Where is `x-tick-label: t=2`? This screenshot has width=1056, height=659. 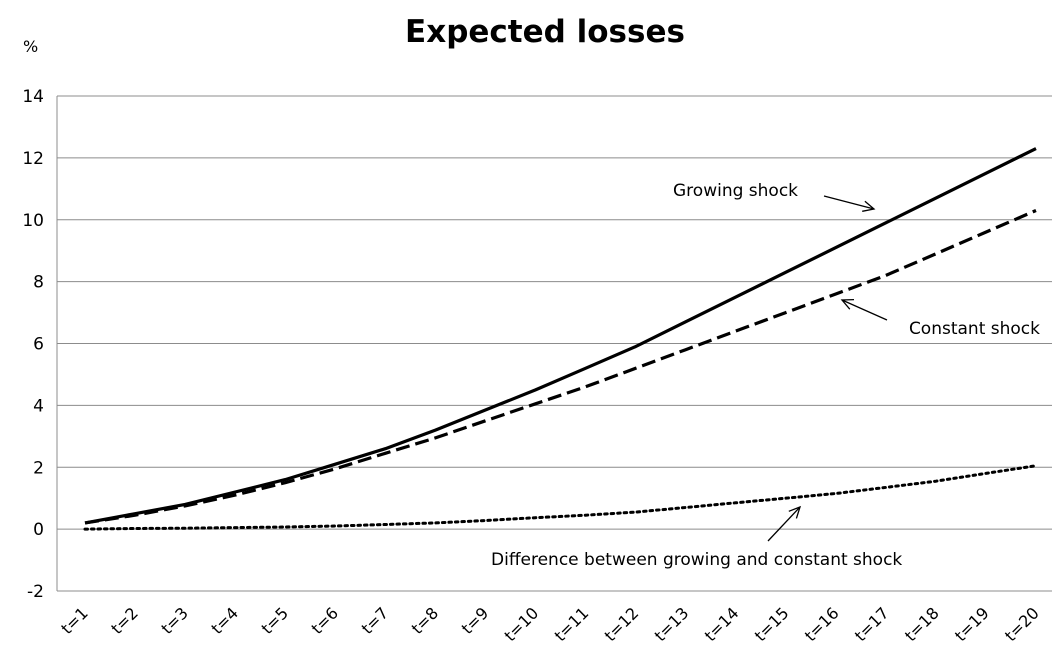 x-tick-label: t=2 is located at coordinates (124, 620).